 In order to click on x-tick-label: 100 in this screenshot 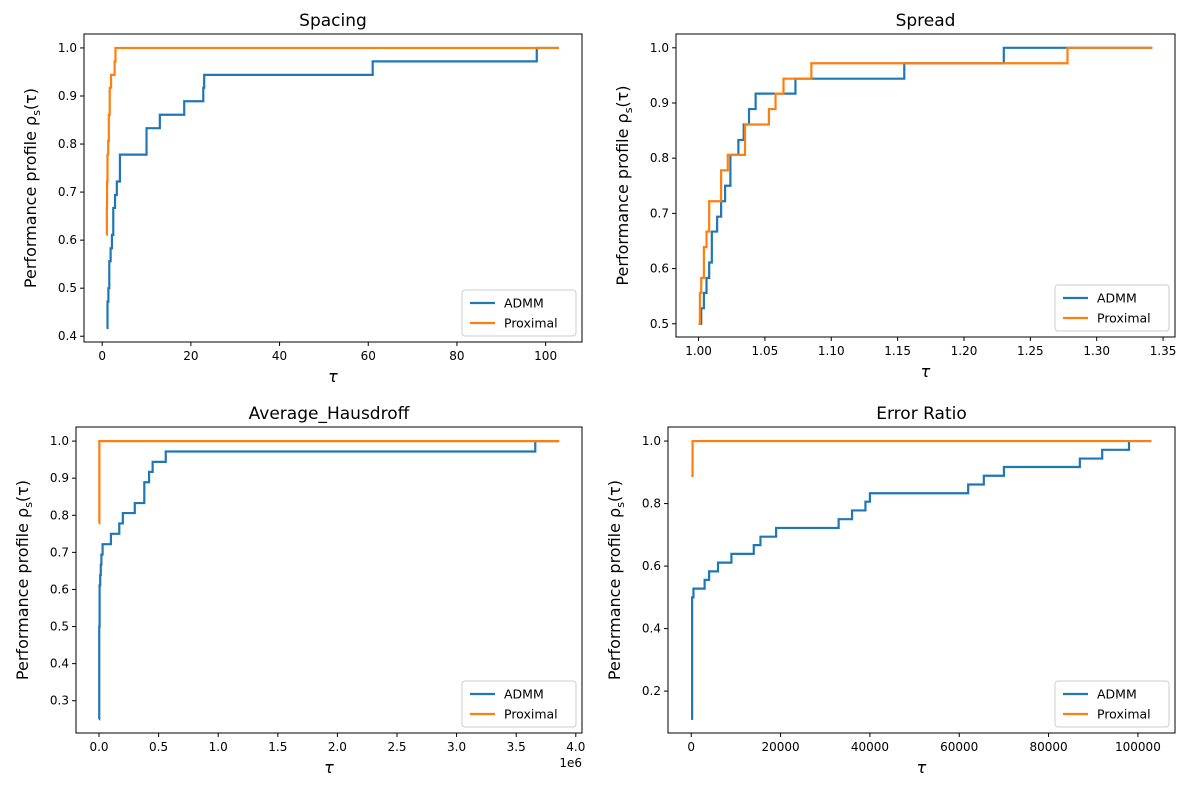, I will do `click(545, 356)`.